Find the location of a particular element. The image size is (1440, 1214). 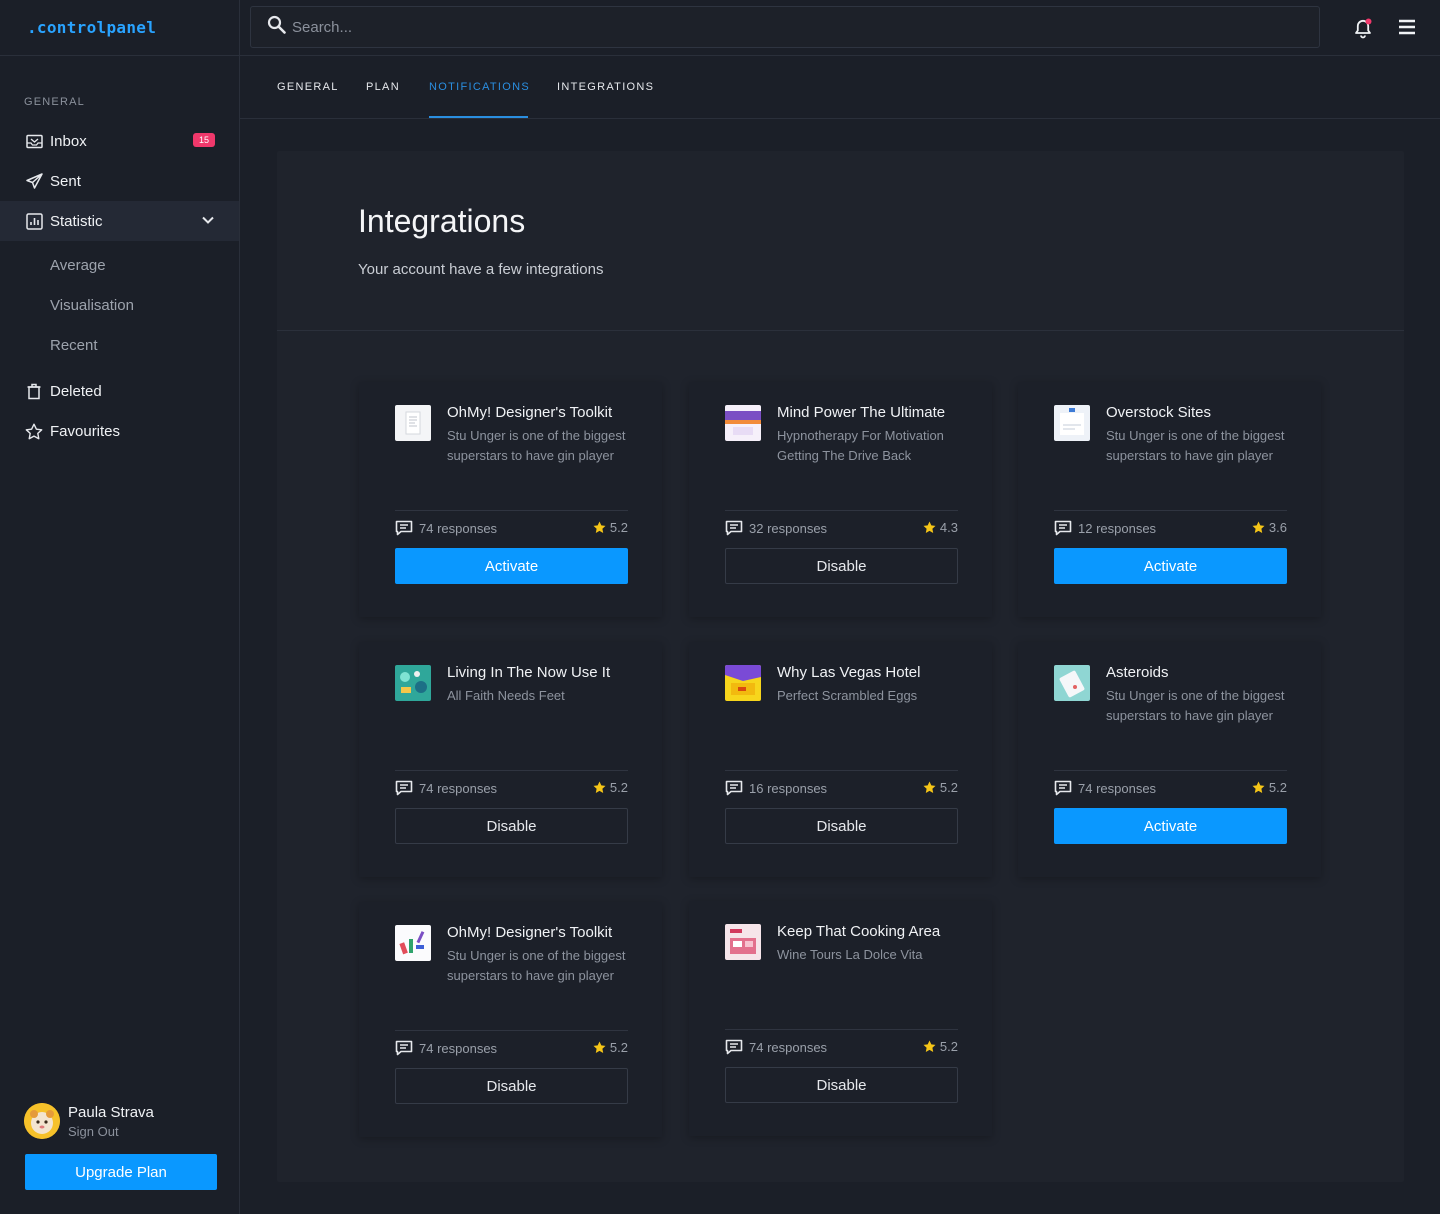

sidebar-item-deleted: Deleted is located at coordinates (119, 391).